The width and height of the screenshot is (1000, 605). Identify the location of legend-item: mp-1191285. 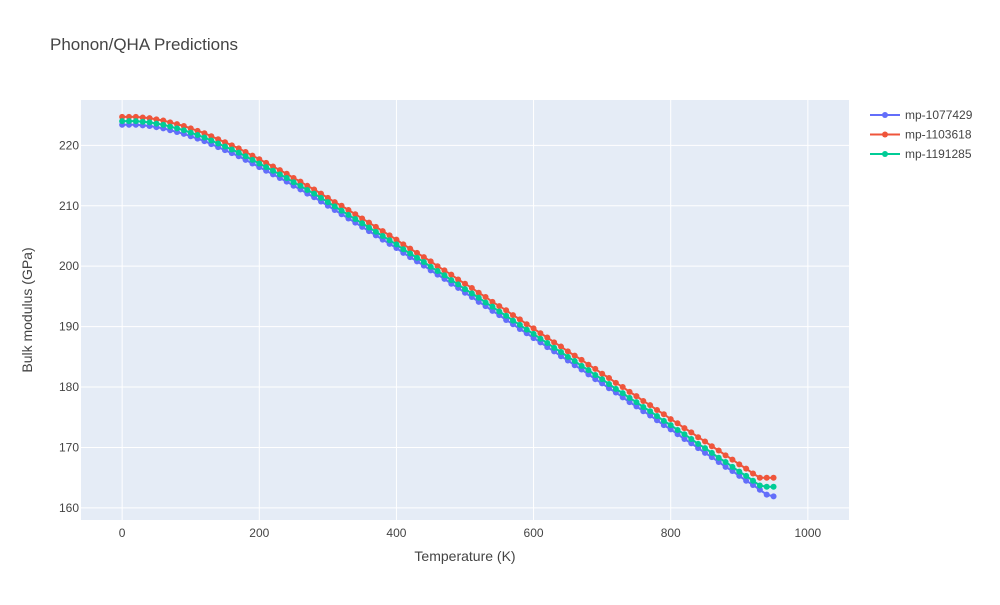
(921, 154).